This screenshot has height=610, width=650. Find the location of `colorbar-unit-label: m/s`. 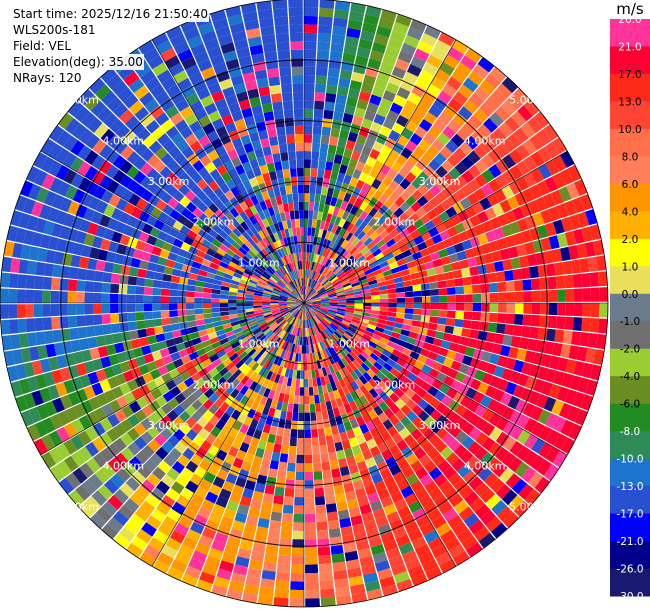

colorbar-unit-label: m/s is located at coordinates (630, 9).